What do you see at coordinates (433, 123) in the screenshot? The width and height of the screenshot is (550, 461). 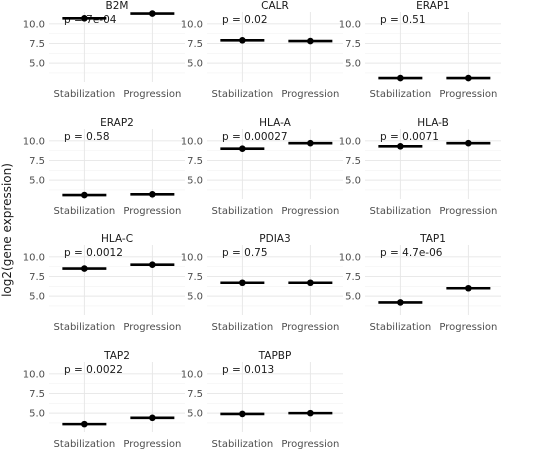 I see `panel-title: HLA-B` at bounding box center [433, 123].